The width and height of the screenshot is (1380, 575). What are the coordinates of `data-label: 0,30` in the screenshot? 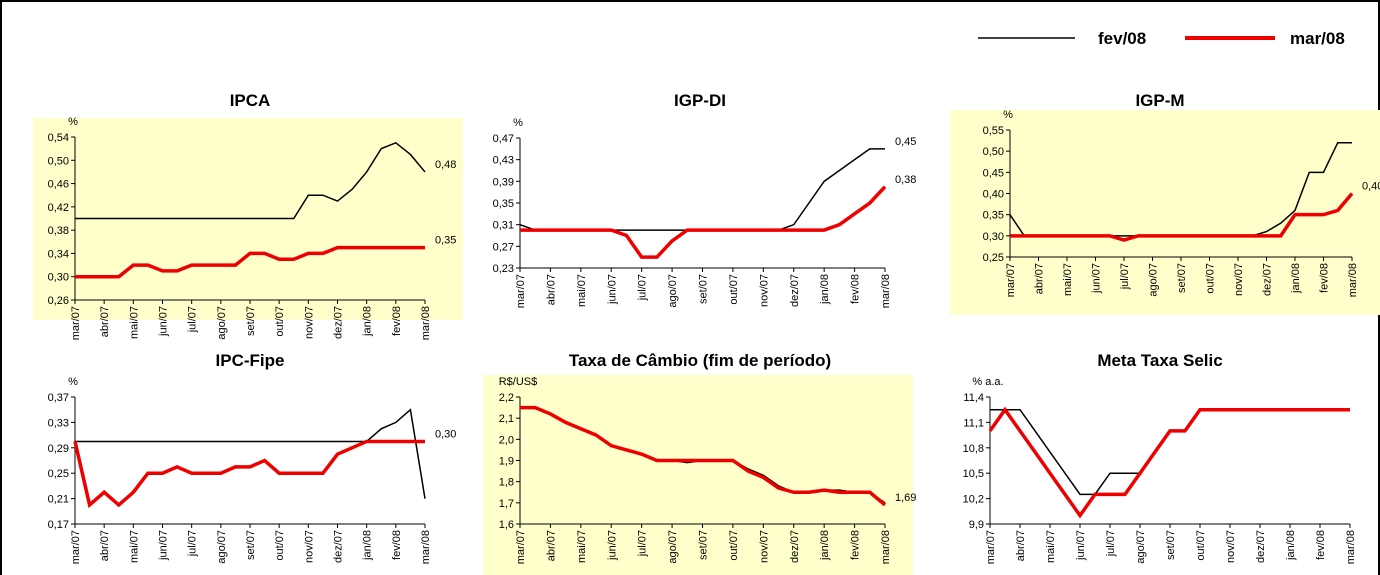 It's located at (445, 434).